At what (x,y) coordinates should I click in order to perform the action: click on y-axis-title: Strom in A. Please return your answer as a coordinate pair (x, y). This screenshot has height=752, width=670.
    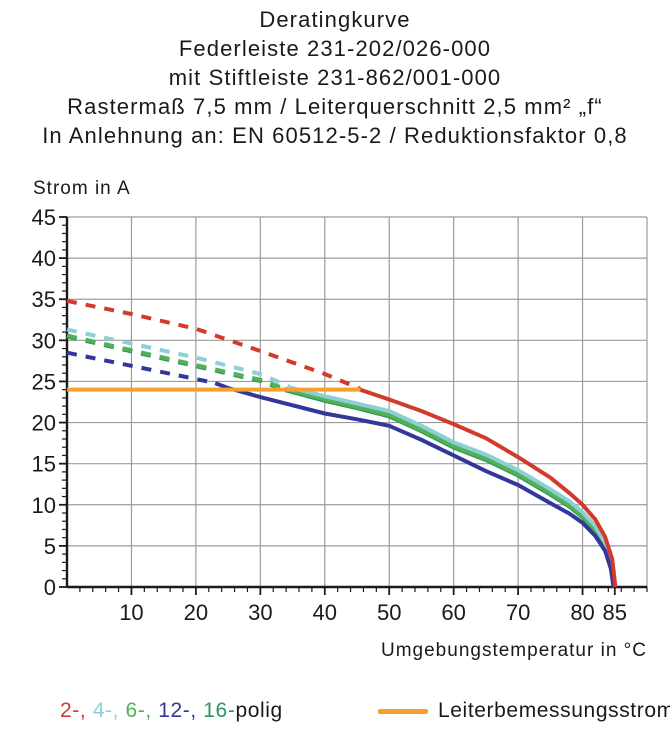
    Looking at the image, I should click on (82, 188).